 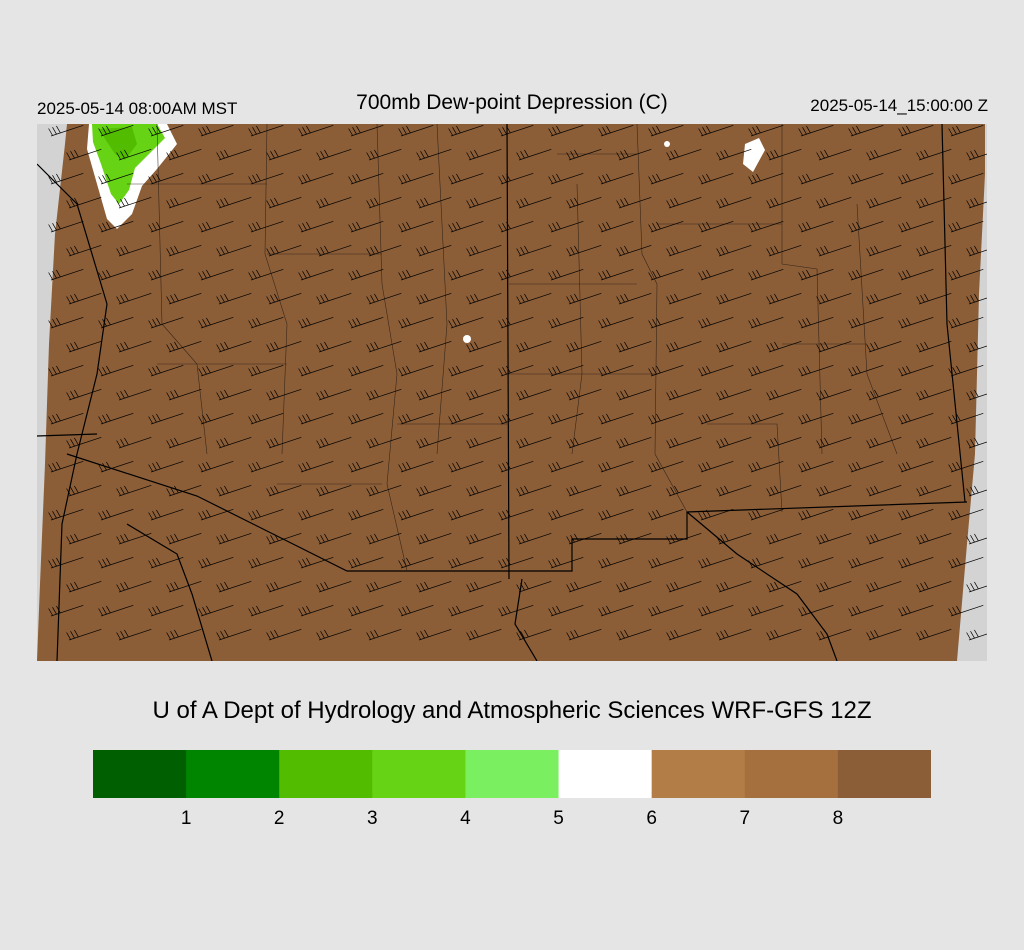 I want to click on color-scale-bar, so click(x=512, y=774).